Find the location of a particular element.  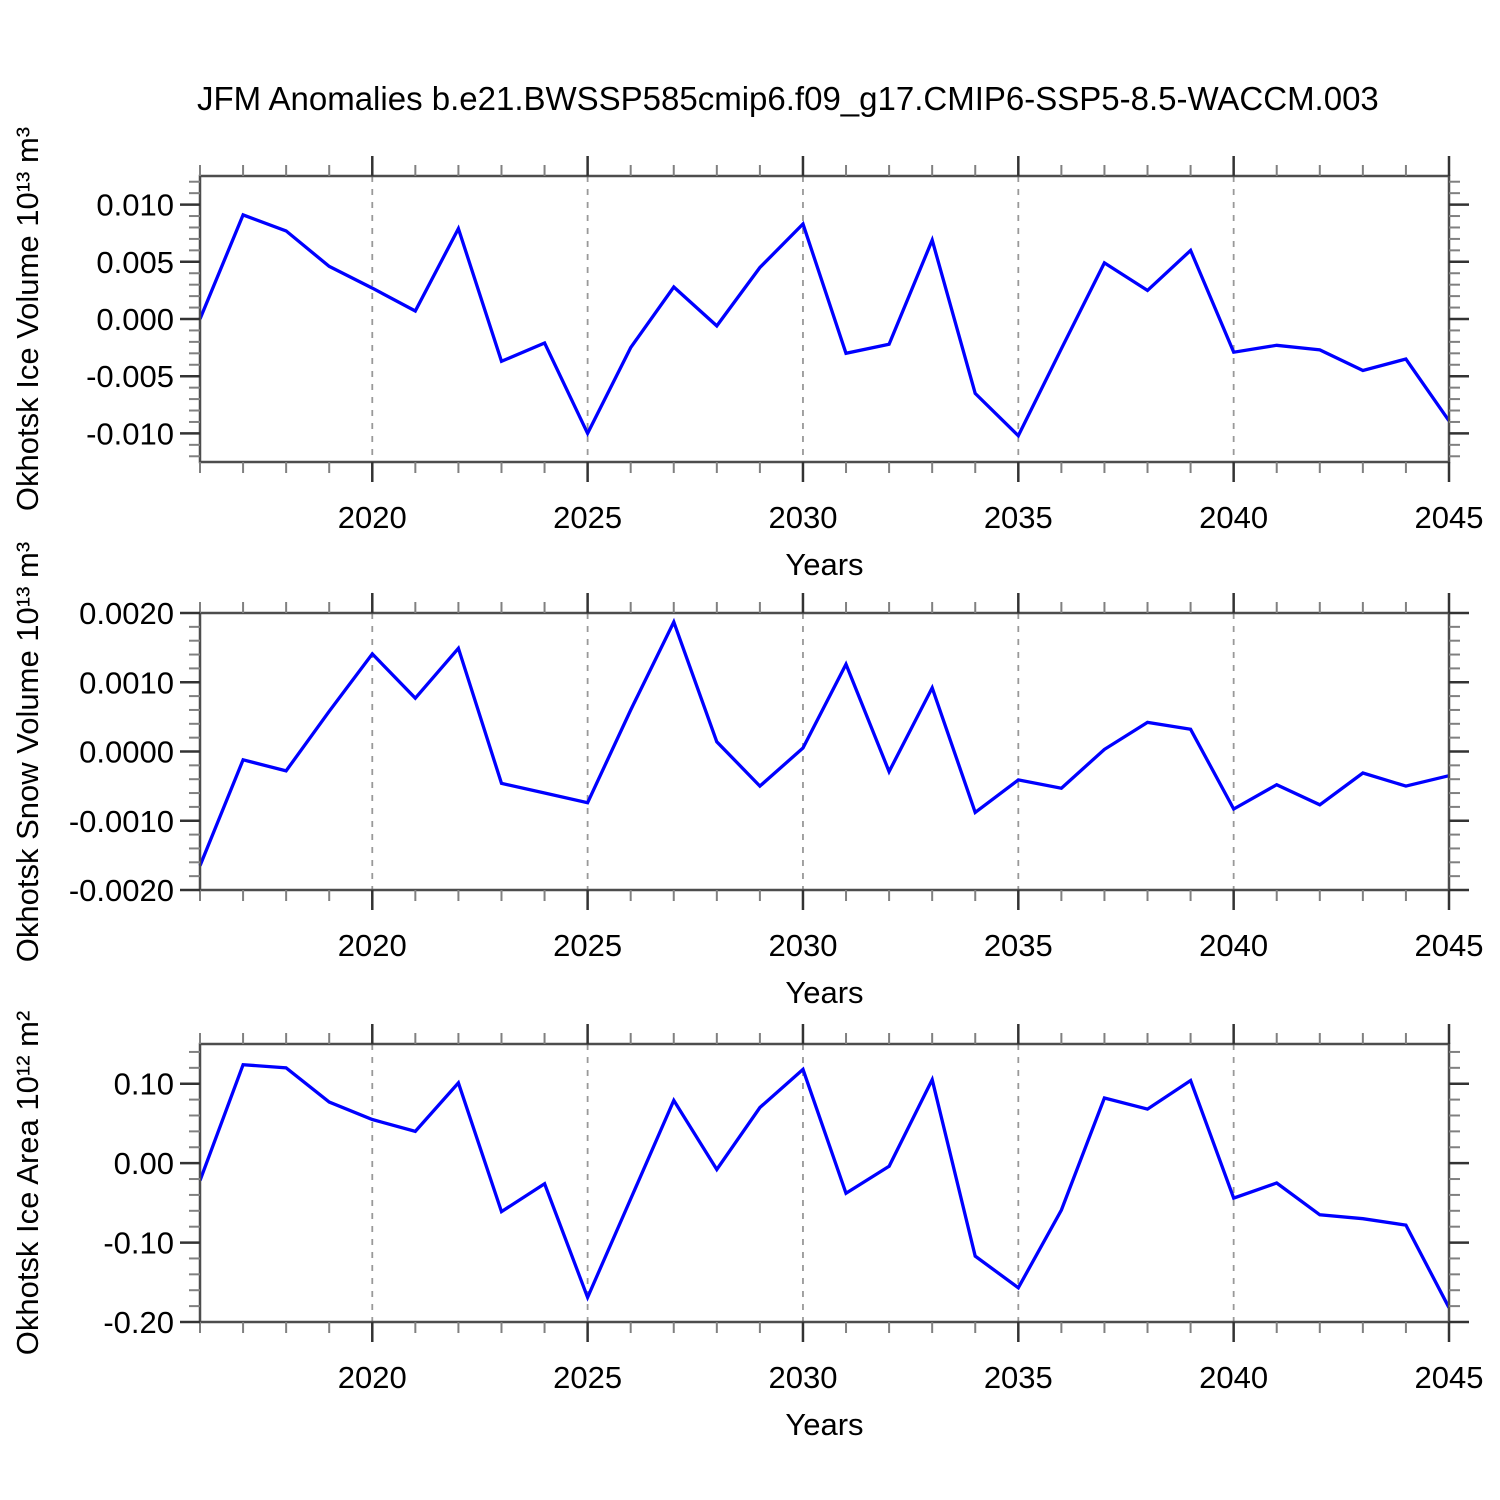

series-okhotsk-ice-volume is located at coordinates (824, 325).